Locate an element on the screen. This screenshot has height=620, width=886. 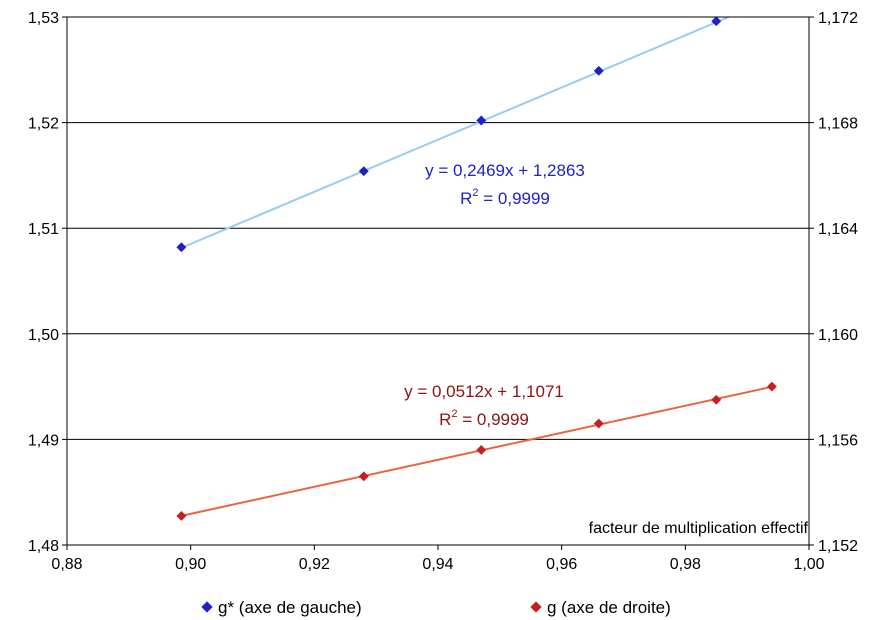
svg-text: y = 0,0512x + 1,1071 is located at coordinates (484, 391).